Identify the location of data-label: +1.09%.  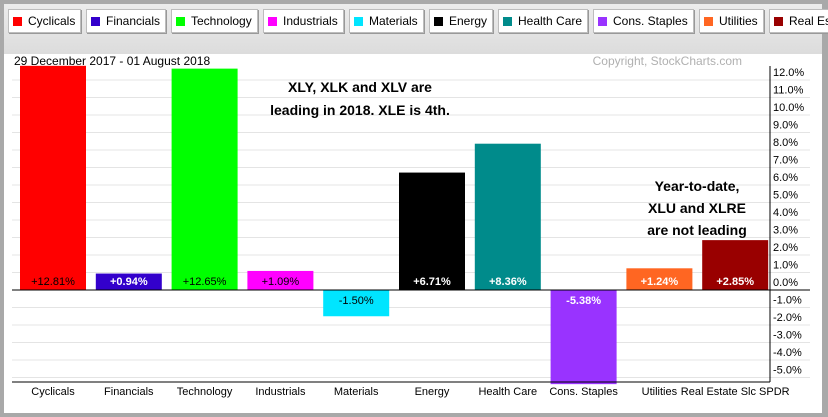
(281, 282).